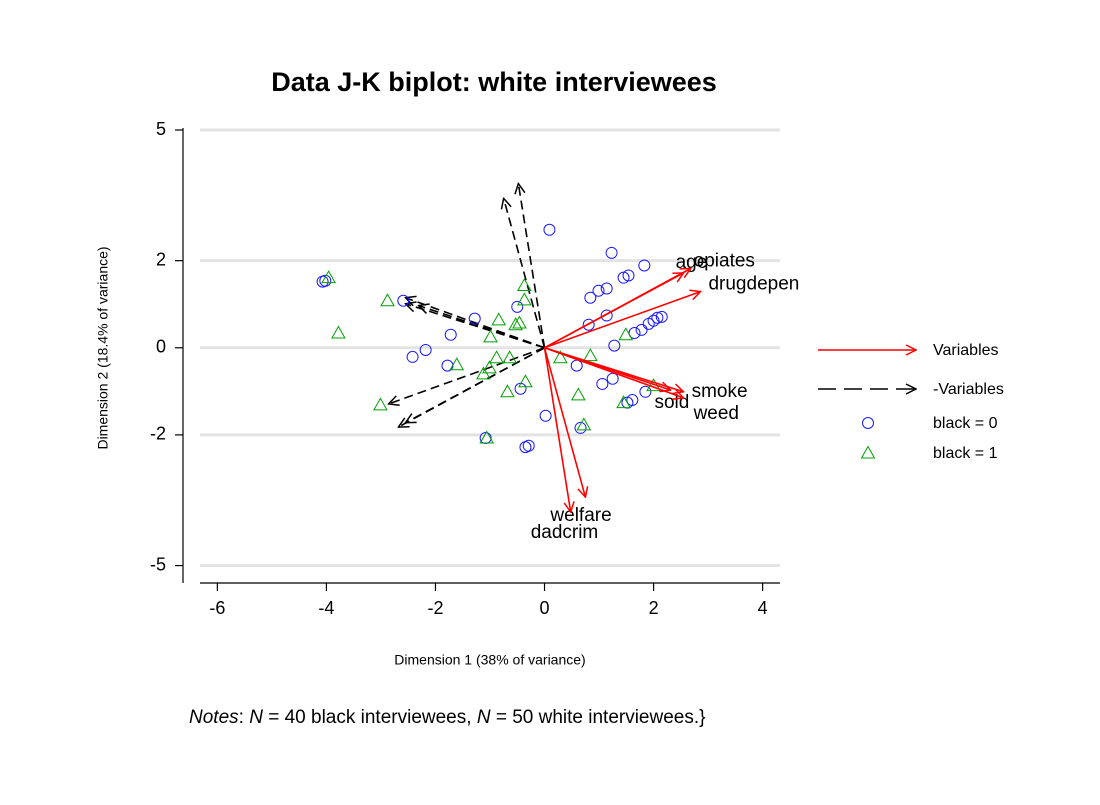 Image resolution: width=1100 pixels, height=805 pixels. What do you see at coordinates (692, 262) in the screenshot?
I see `variable-label: age` at bounding box center [692, 262].